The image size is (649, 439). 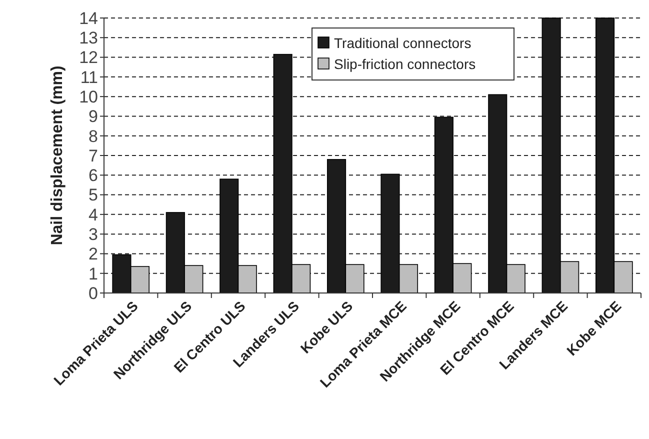 What do you see at coordinates (93, 176) in the screenshot?
I see `y-tick-label: 6` at bounding box center [93, 176].